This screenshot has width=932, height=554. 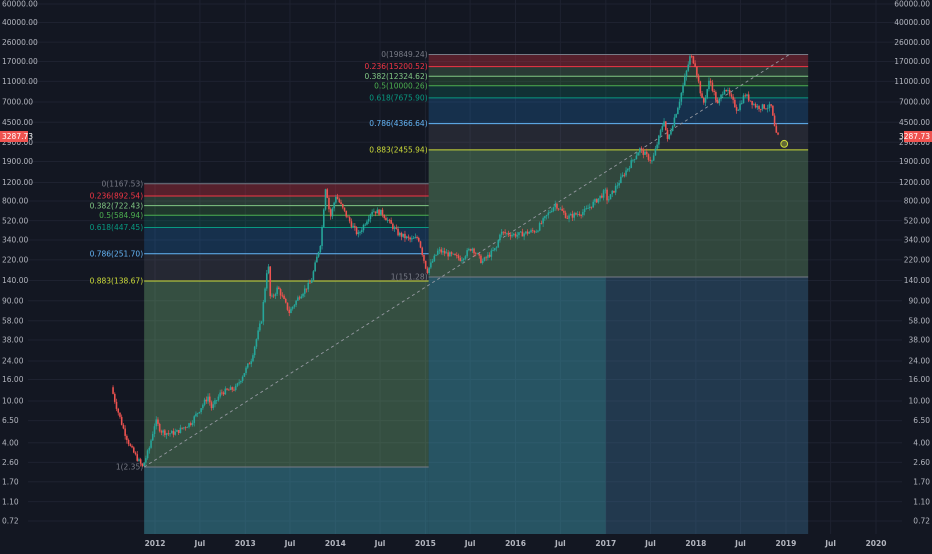 What do you see at coordinates (15, 280) in the screenshot?
I see `y-tick-label-left: 140.00` at bounding box center [15, 280].